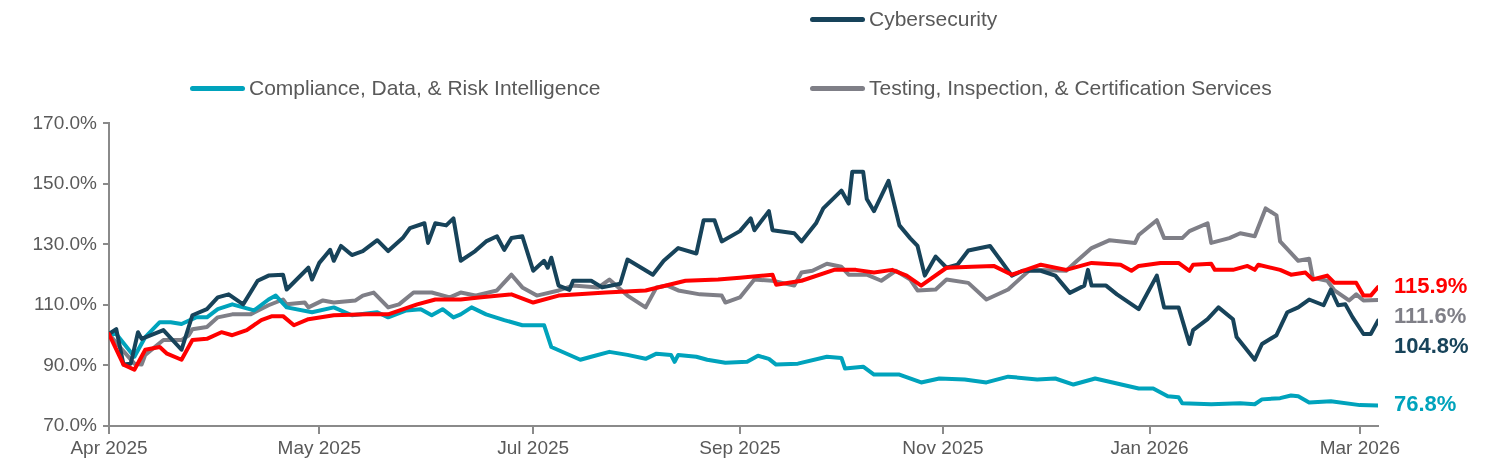  What do you see at coordinates (425, 88) in the screenshot?
I see `legend-label: Compliance, Data, & Risk Intelligence` at bounding box center [425, 88].